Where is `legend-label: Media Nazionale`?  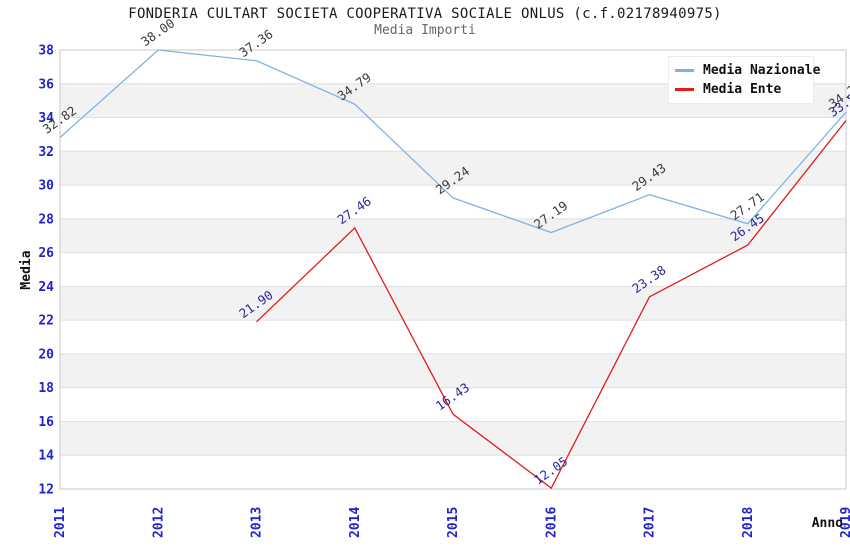
legend-label: Media Nazionale is located at coordinates (762, 70).